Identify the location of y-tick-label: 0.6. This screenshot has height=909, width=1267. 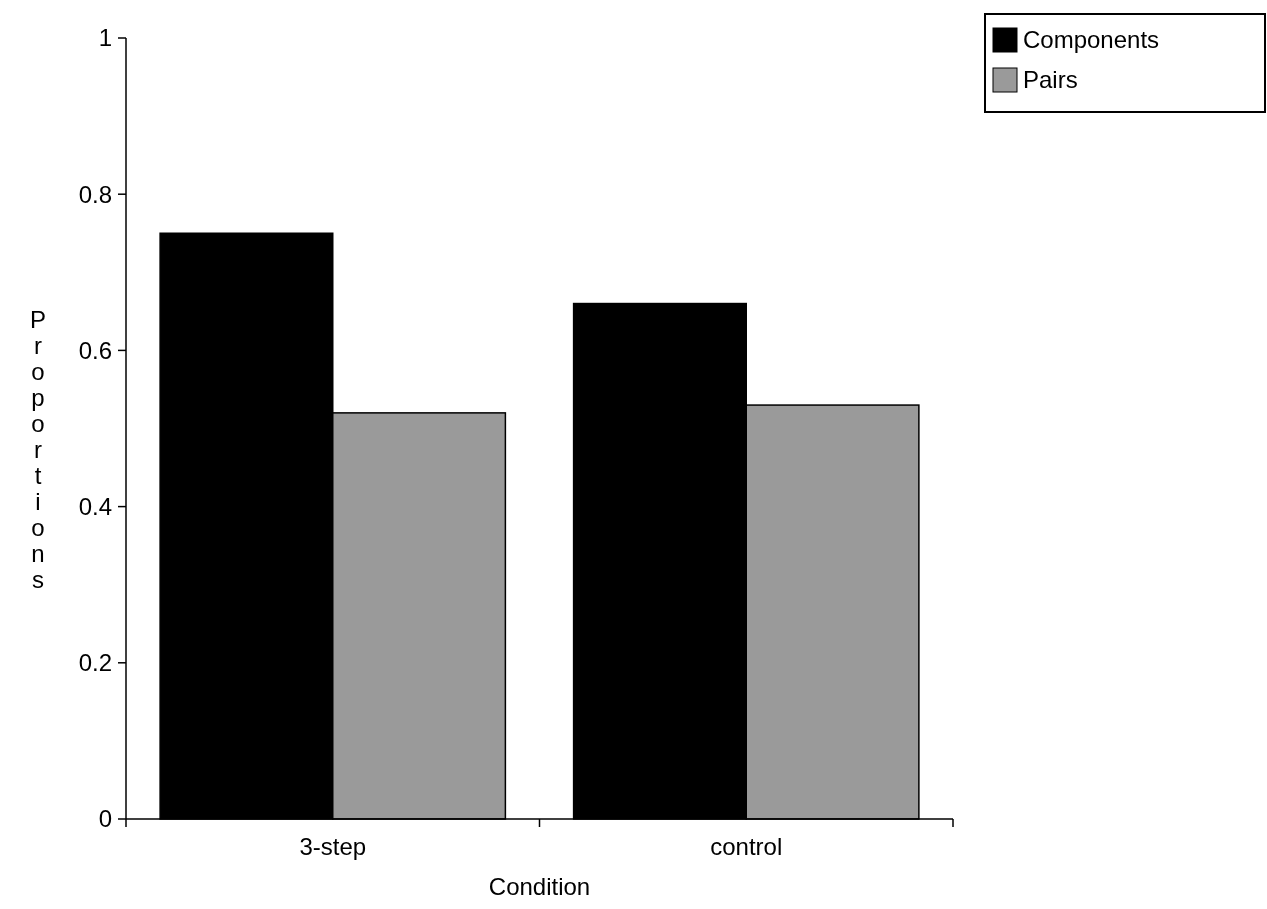
(95, 350).